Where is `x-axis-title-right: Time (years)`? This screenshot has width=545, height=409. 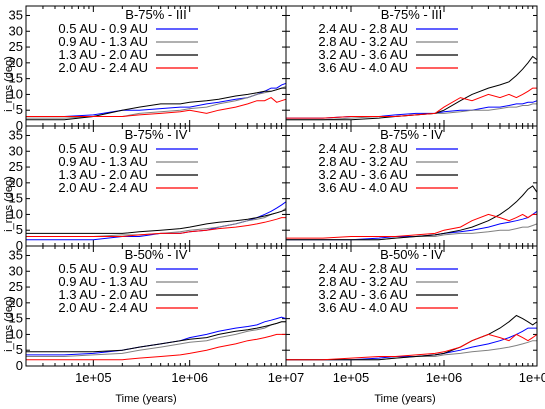
x-axis-title-right: Time (years) is located at coordinates (404, 399).